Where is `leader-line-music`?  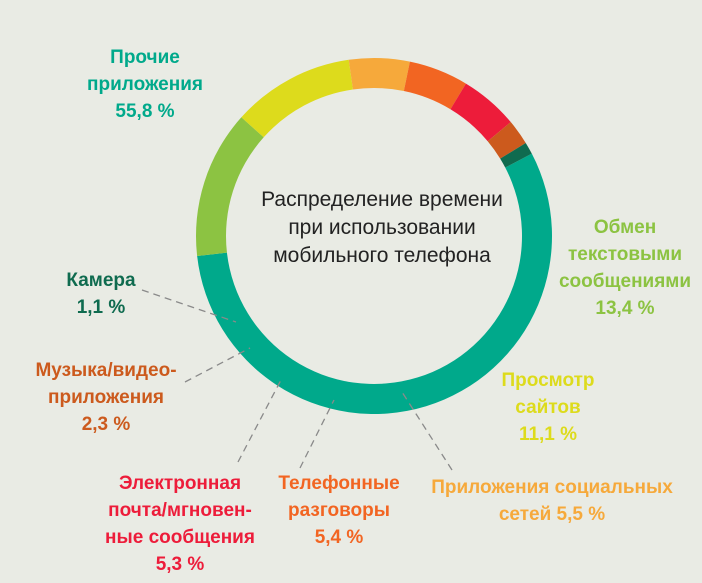 leader-line-music is located at coordinates (217, 365).